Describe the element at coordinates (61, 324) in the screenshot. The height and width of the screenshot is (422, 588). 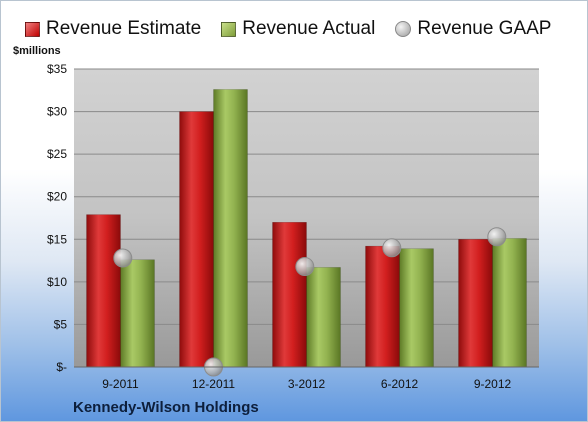
I see `y-tick-label: $5` at that location.